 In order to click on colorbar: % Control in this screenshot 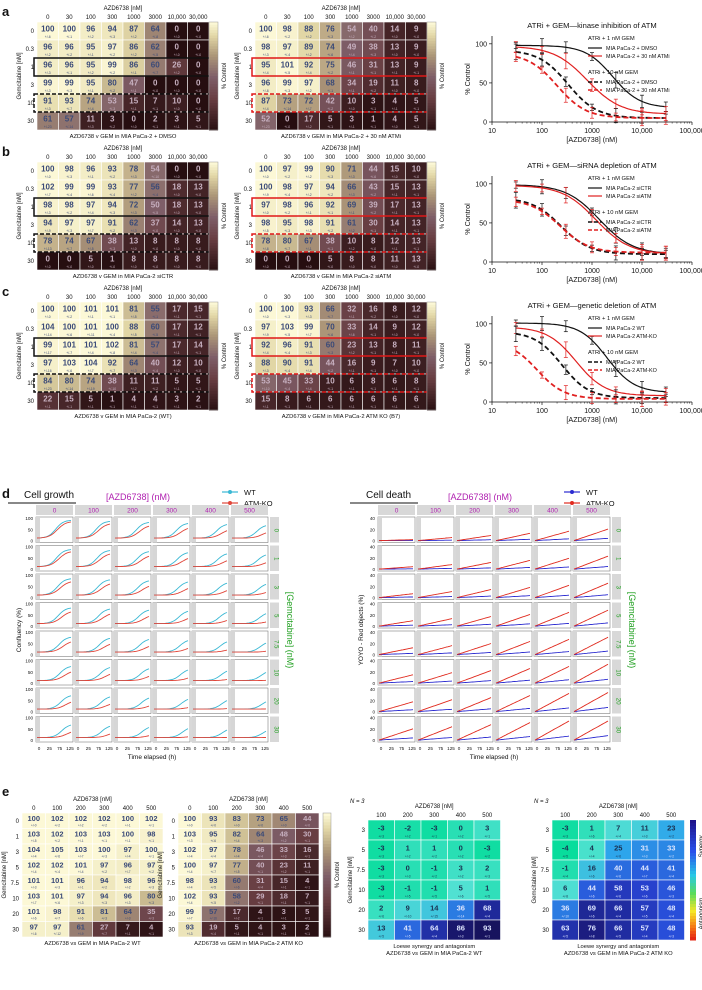, I will do `click(218, 356)`.